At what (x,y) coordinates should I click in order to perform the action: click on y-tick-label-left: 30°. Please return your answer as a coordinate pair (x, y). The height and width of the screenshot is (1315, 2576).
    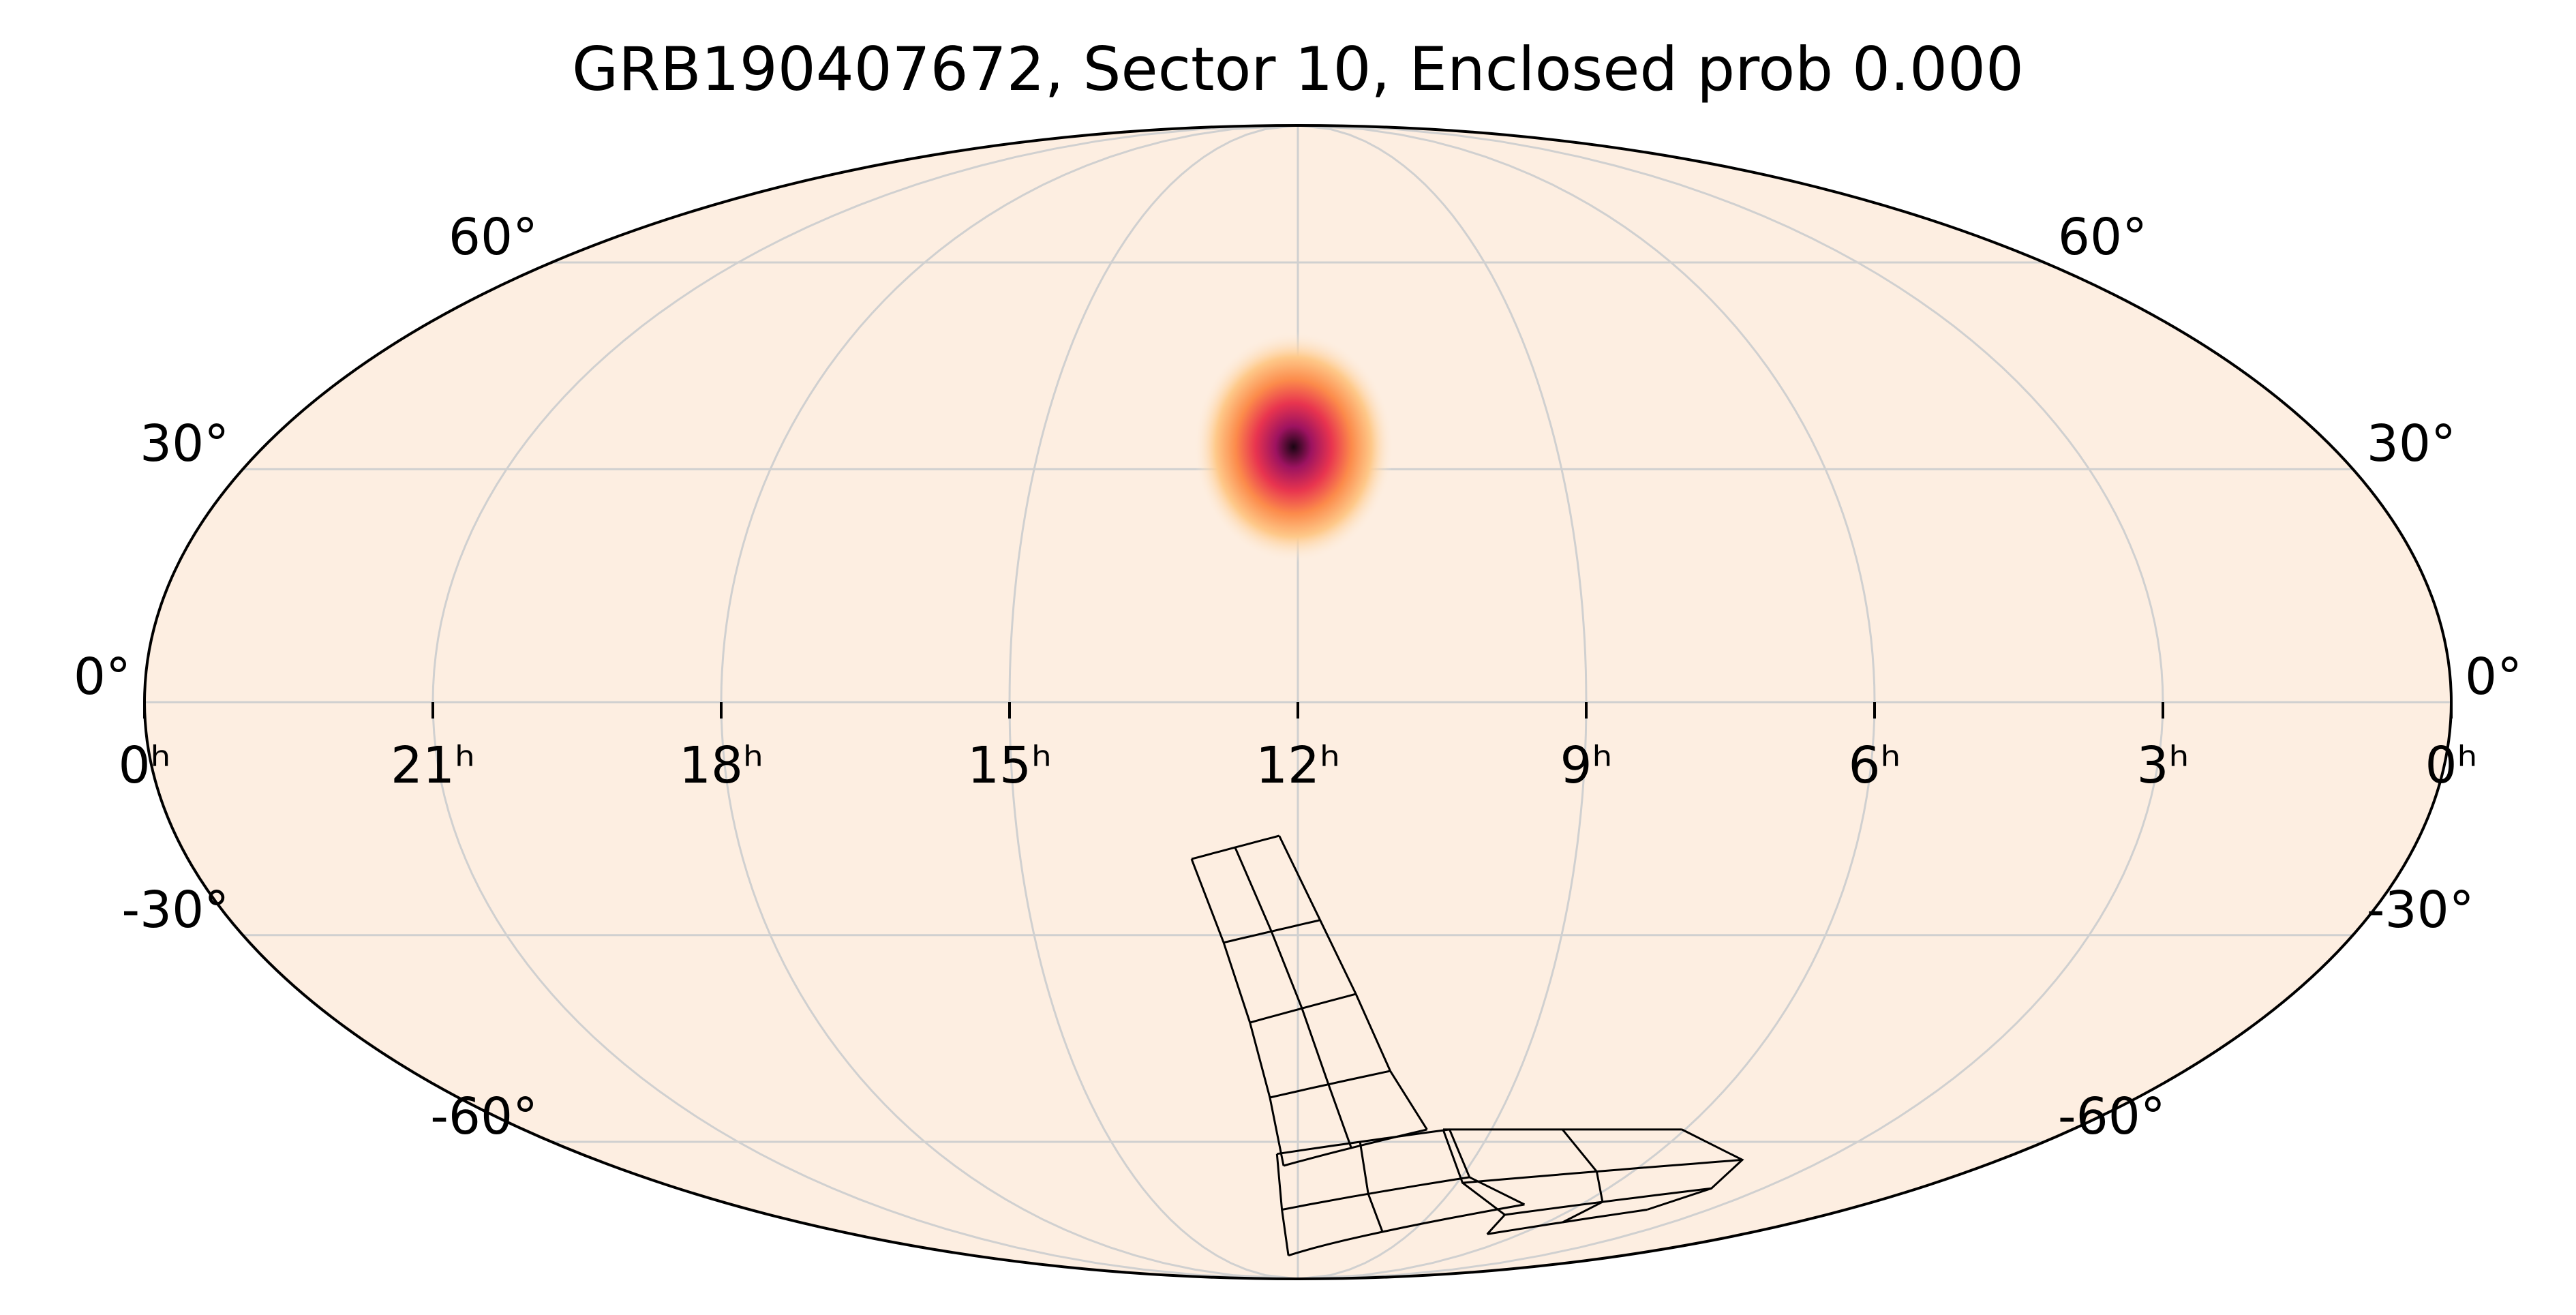
    Looking at the image, I should click on (185, 443).